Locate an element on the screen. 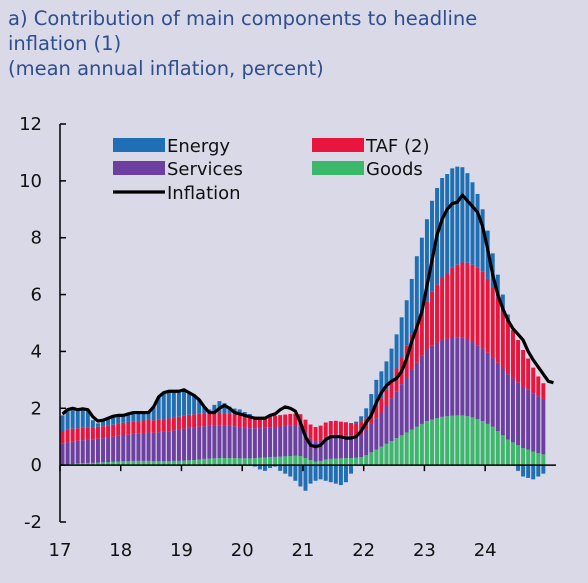 The image size is (588, 583). x-tick-label-2: 19 is located at coordinates (181, 550).